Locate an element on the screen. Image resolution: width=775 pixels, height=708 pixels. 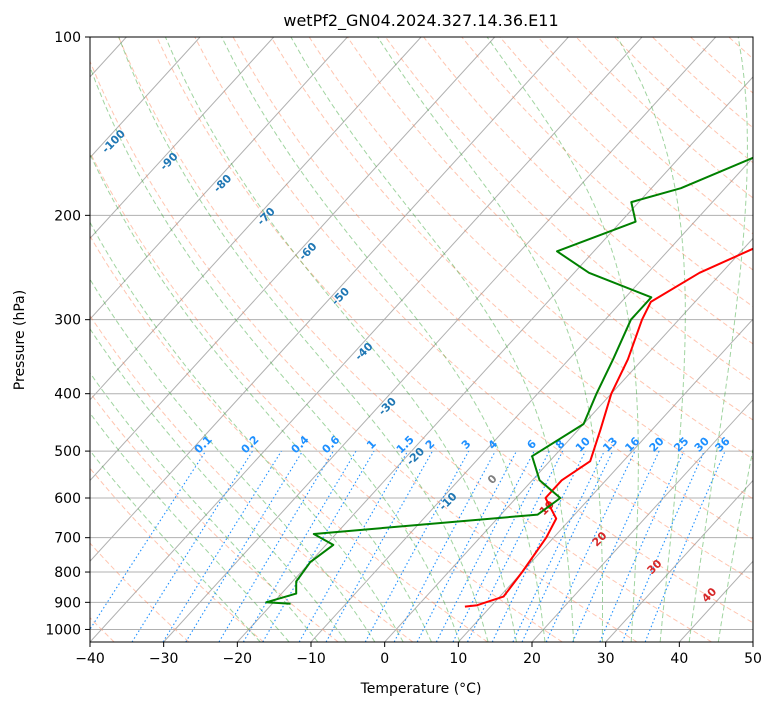
mixing-ratio-label: 3 is located at coordinates (466, 444).